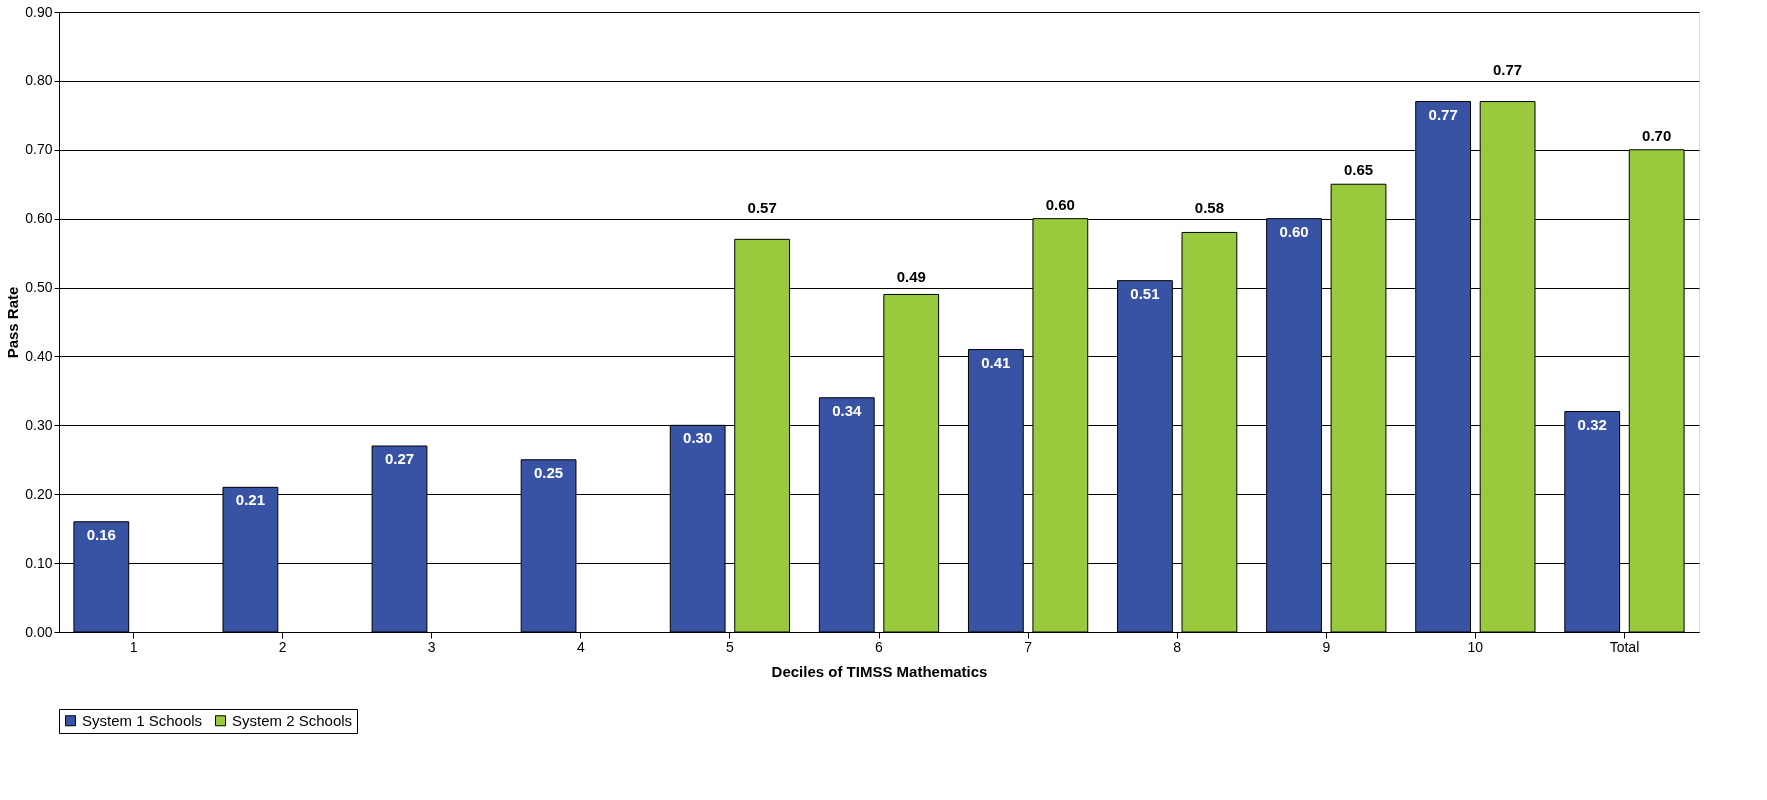  Describe the element at coordinates (101, 534) in the screenshot. I see `data-label: 0.16` at that location.